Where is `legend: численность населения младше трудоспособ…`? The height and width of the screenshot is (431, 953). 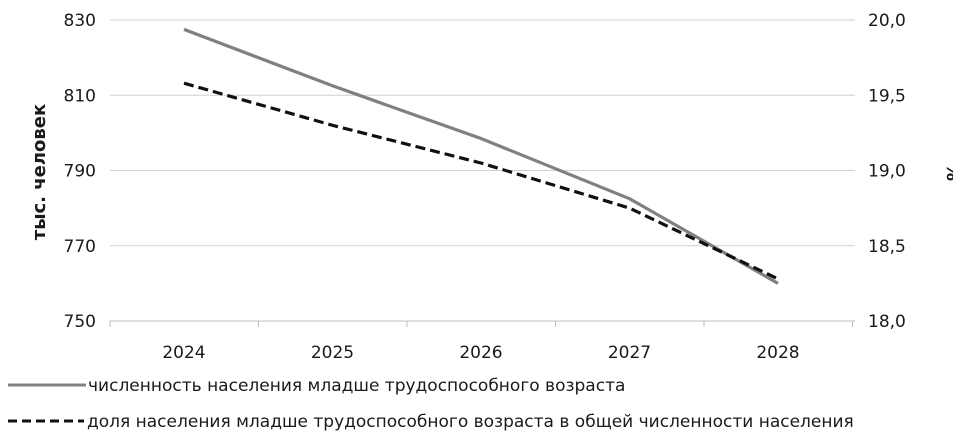 legend: численность населения младше трудоспособ… is located at coordinates (431, 403).